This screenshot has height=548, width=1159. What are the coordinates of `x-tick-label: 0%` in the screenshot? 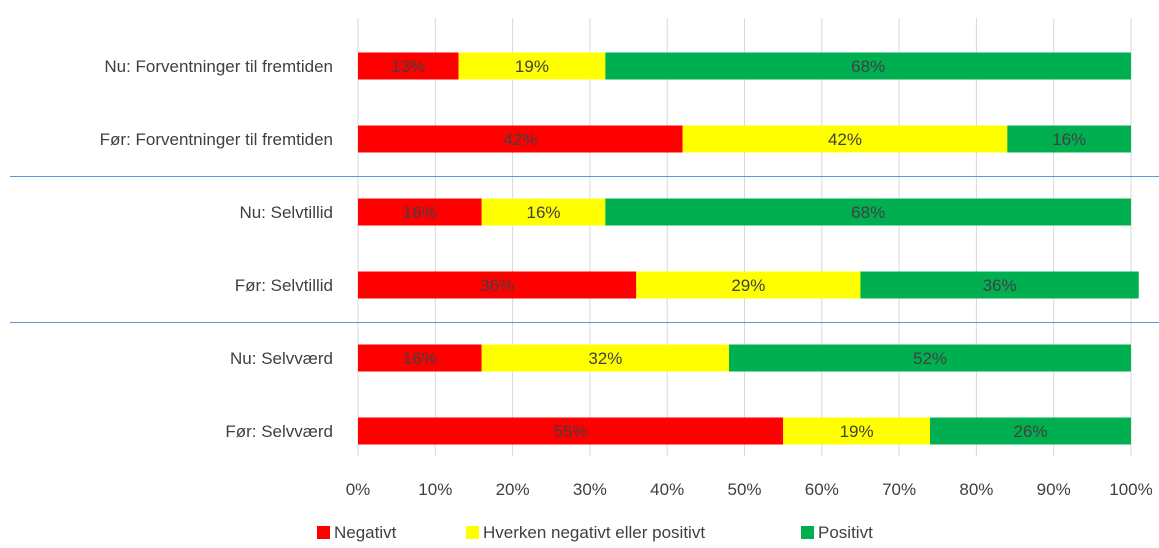 It's located at (358, 489).